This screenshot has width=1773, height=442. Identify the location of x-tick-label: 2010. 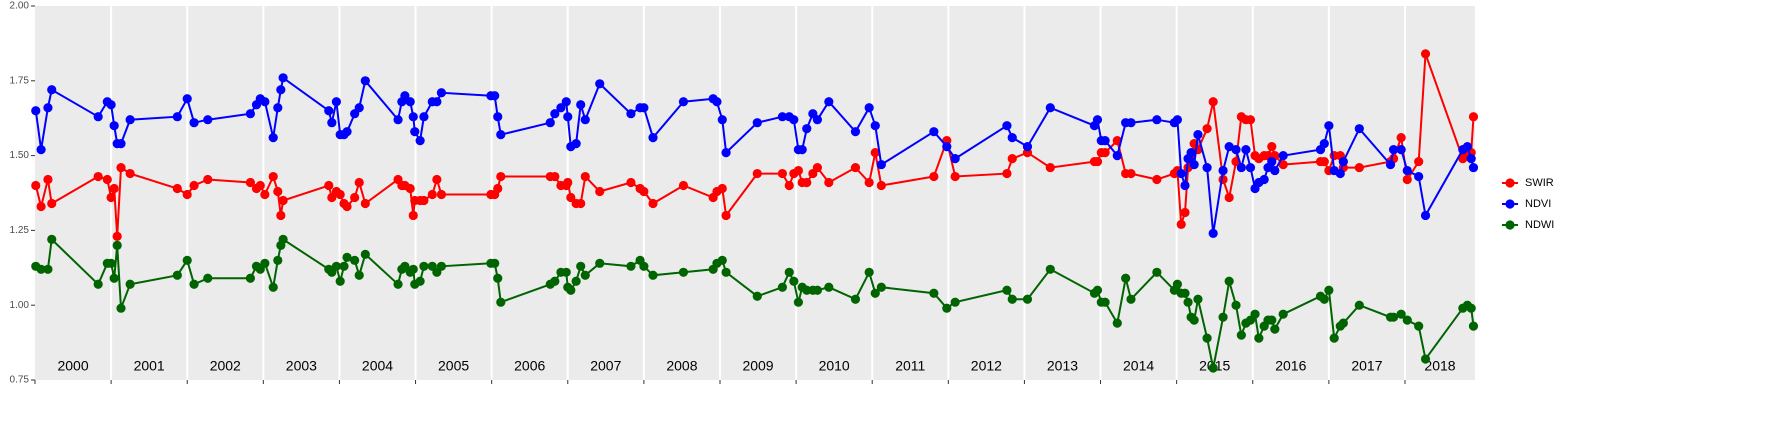
(834, 366).